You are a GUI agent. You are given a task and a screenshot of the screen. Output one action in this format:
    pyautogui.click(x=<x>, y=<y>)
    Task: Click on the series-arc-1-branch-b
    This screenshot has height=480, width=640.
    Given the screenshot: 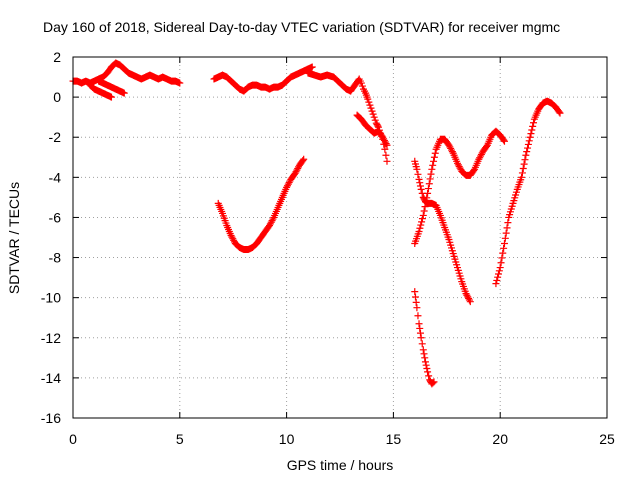 What is the action you would take?
    pyautogui.click(x=111, y=87)
    